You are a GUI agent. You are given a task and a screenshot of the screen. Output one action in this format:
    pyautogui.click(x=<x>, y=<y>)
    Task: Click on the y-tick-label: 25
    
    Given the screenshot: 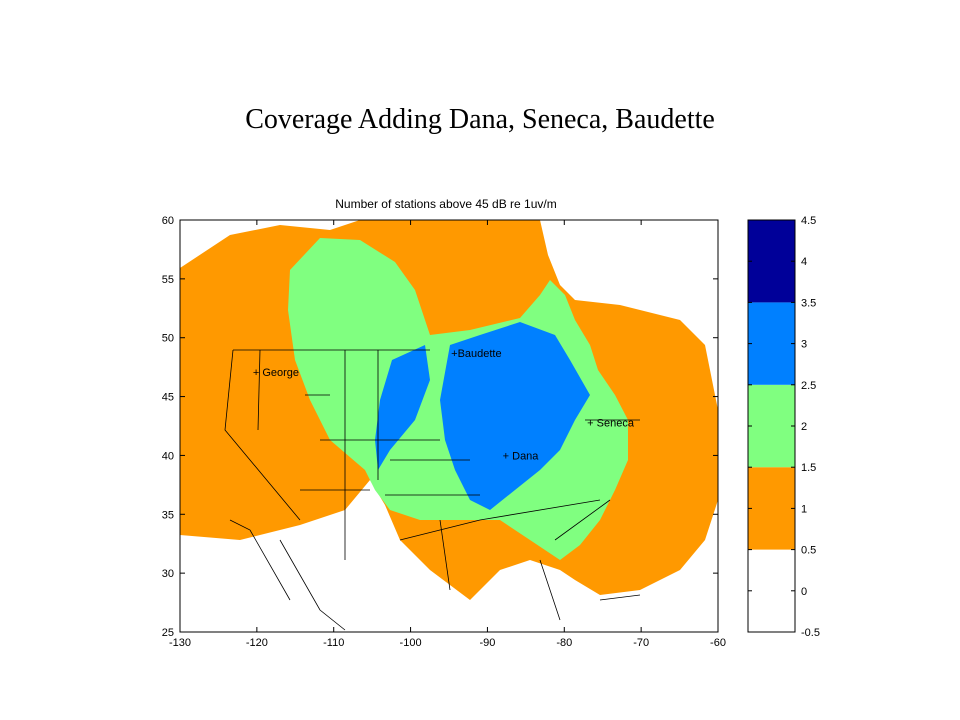 What is the action you would take?
    pyautogui.click(x=168, y=633)
    